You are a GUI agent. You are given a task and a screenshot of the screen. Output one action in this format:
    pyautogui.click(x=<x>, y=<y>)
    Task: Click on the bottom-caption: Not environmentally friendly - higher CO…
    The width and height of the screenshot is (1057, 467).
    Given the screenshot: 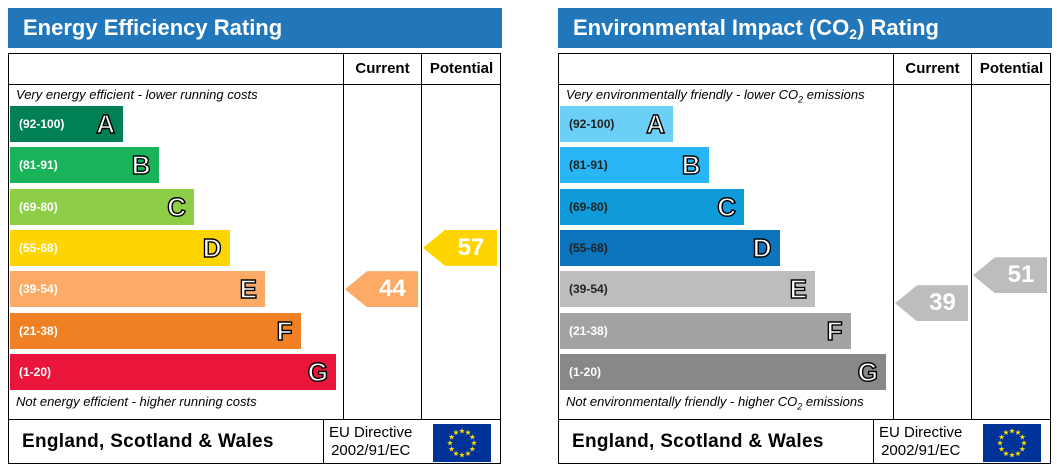 What is the action you would take?
    pyautogui.click(x=715, y=403)
    